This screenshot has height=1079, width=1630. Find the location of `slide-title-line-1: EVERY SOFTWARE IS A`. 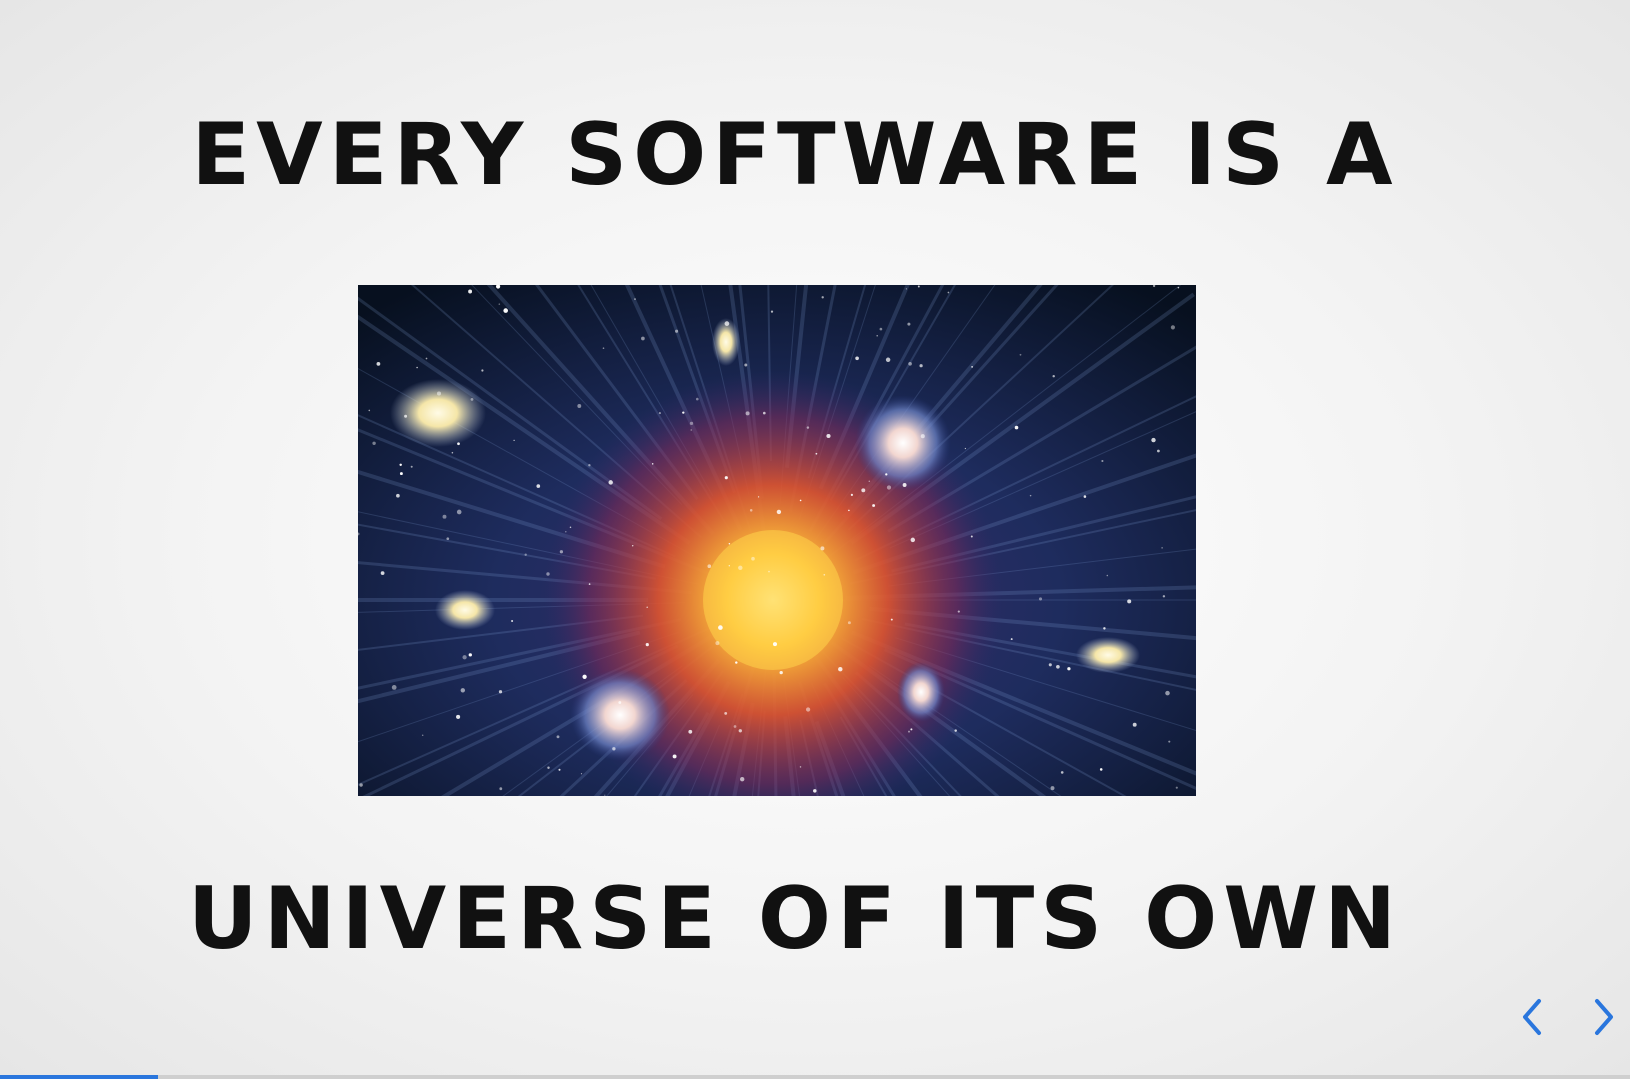

slide-title-line-1: EVERY SOFTWARE IS A is located at coordinates (795, 155).